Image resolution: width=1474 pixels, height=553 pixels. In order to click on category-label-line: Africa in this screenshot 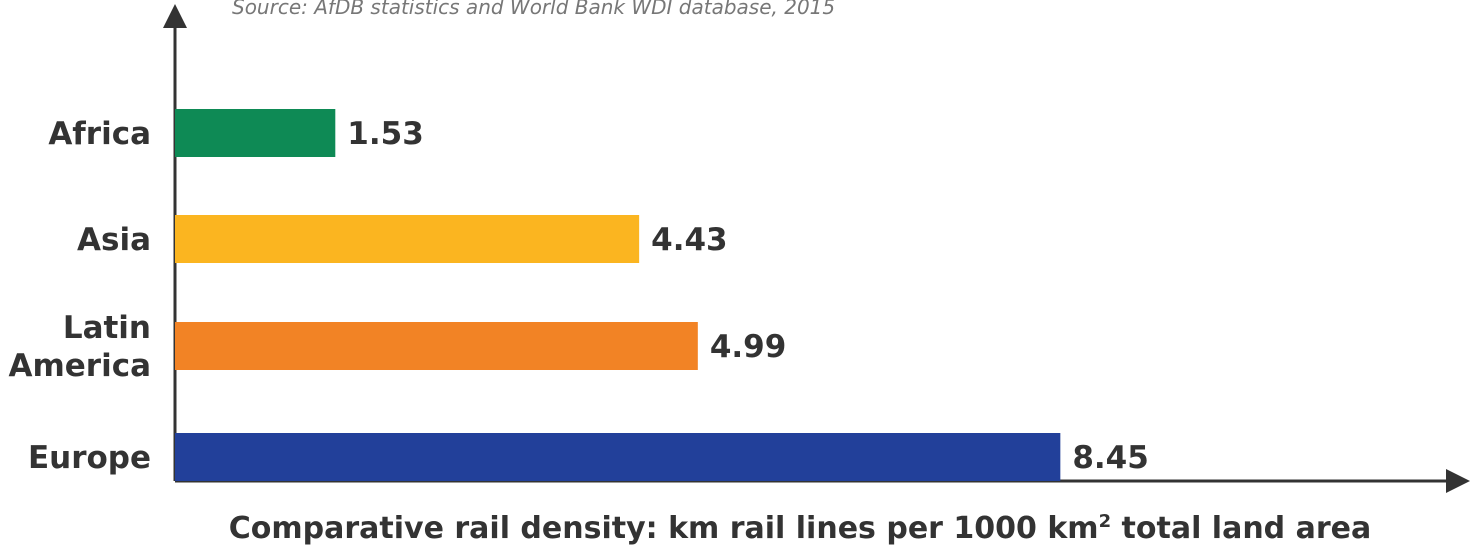, I will do `click(99, 134)`.